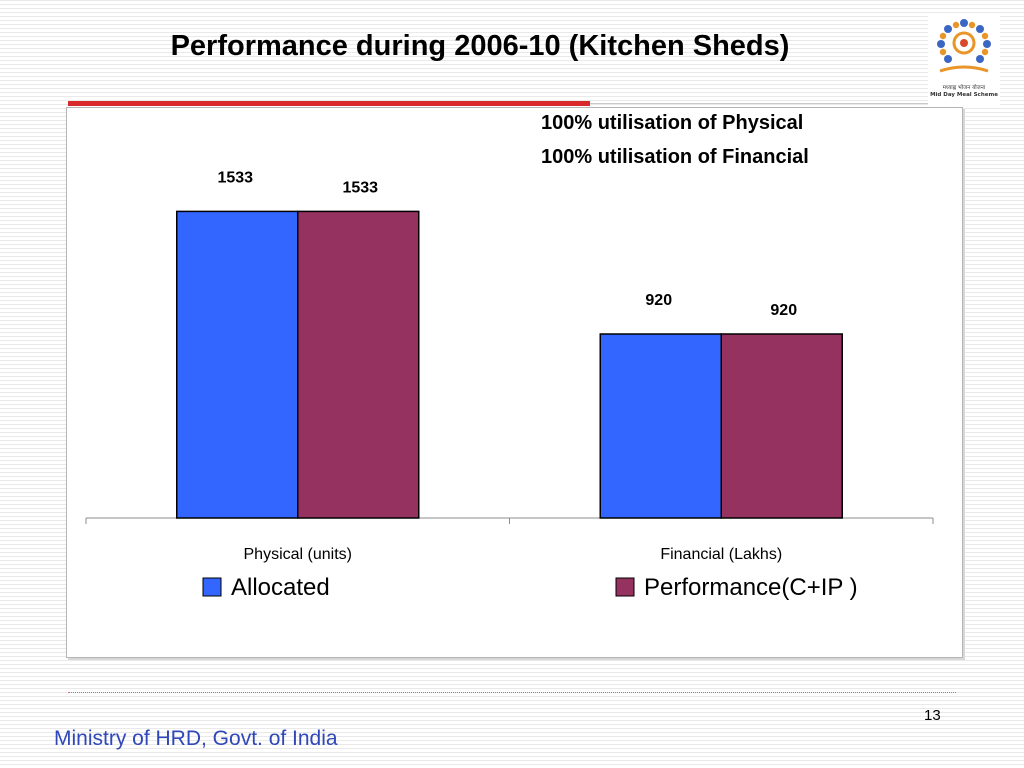  I want to click on footer-divider, so click(512, 692).